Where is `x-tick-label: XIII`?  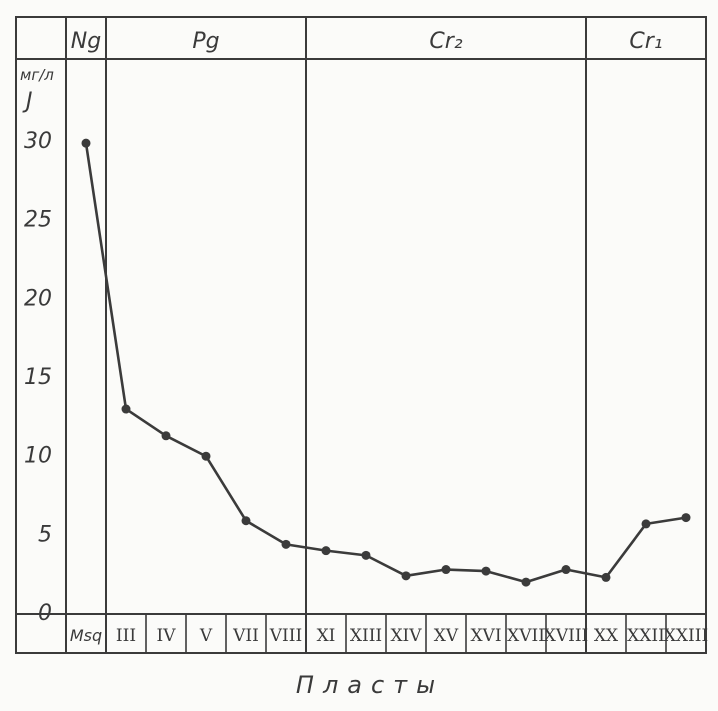 x-tick-label: XIII is located at coordinates (366, 636).